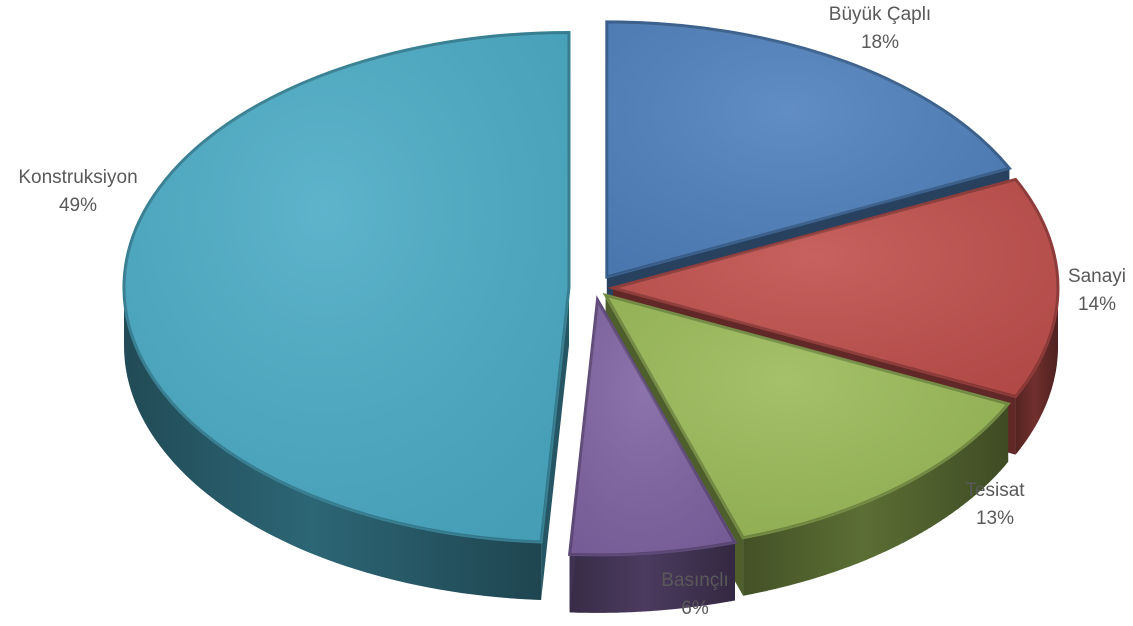  What do you see at coordinates (835, 288) in the screenshot?
I see `pie-slice-shine-sanayi` at bounding box center [835, 288].